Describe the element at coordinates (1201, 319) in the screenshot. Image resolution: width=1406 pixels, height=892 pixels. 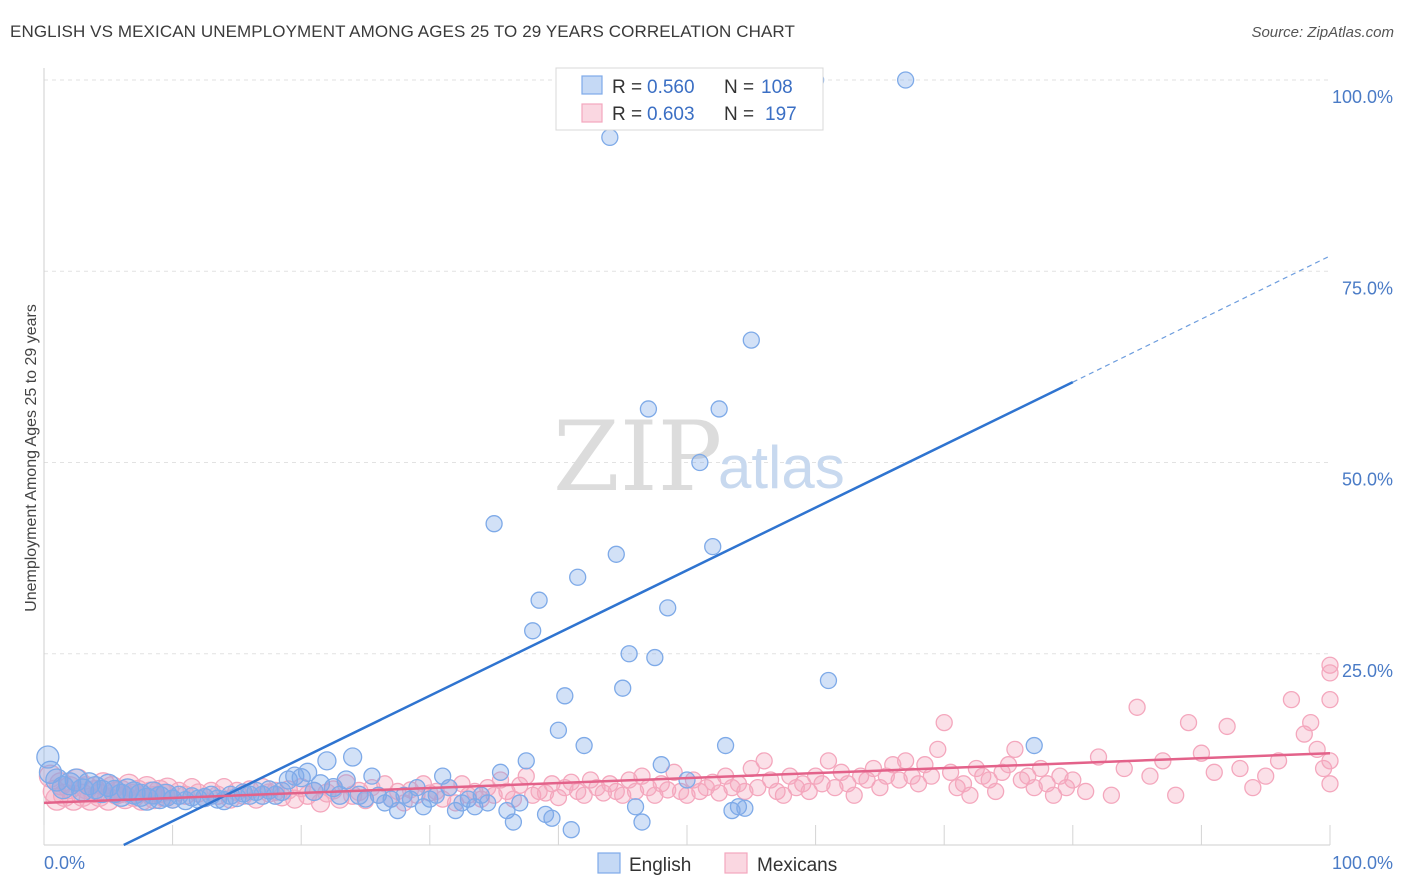
I see `english-trend-extension` at that location.